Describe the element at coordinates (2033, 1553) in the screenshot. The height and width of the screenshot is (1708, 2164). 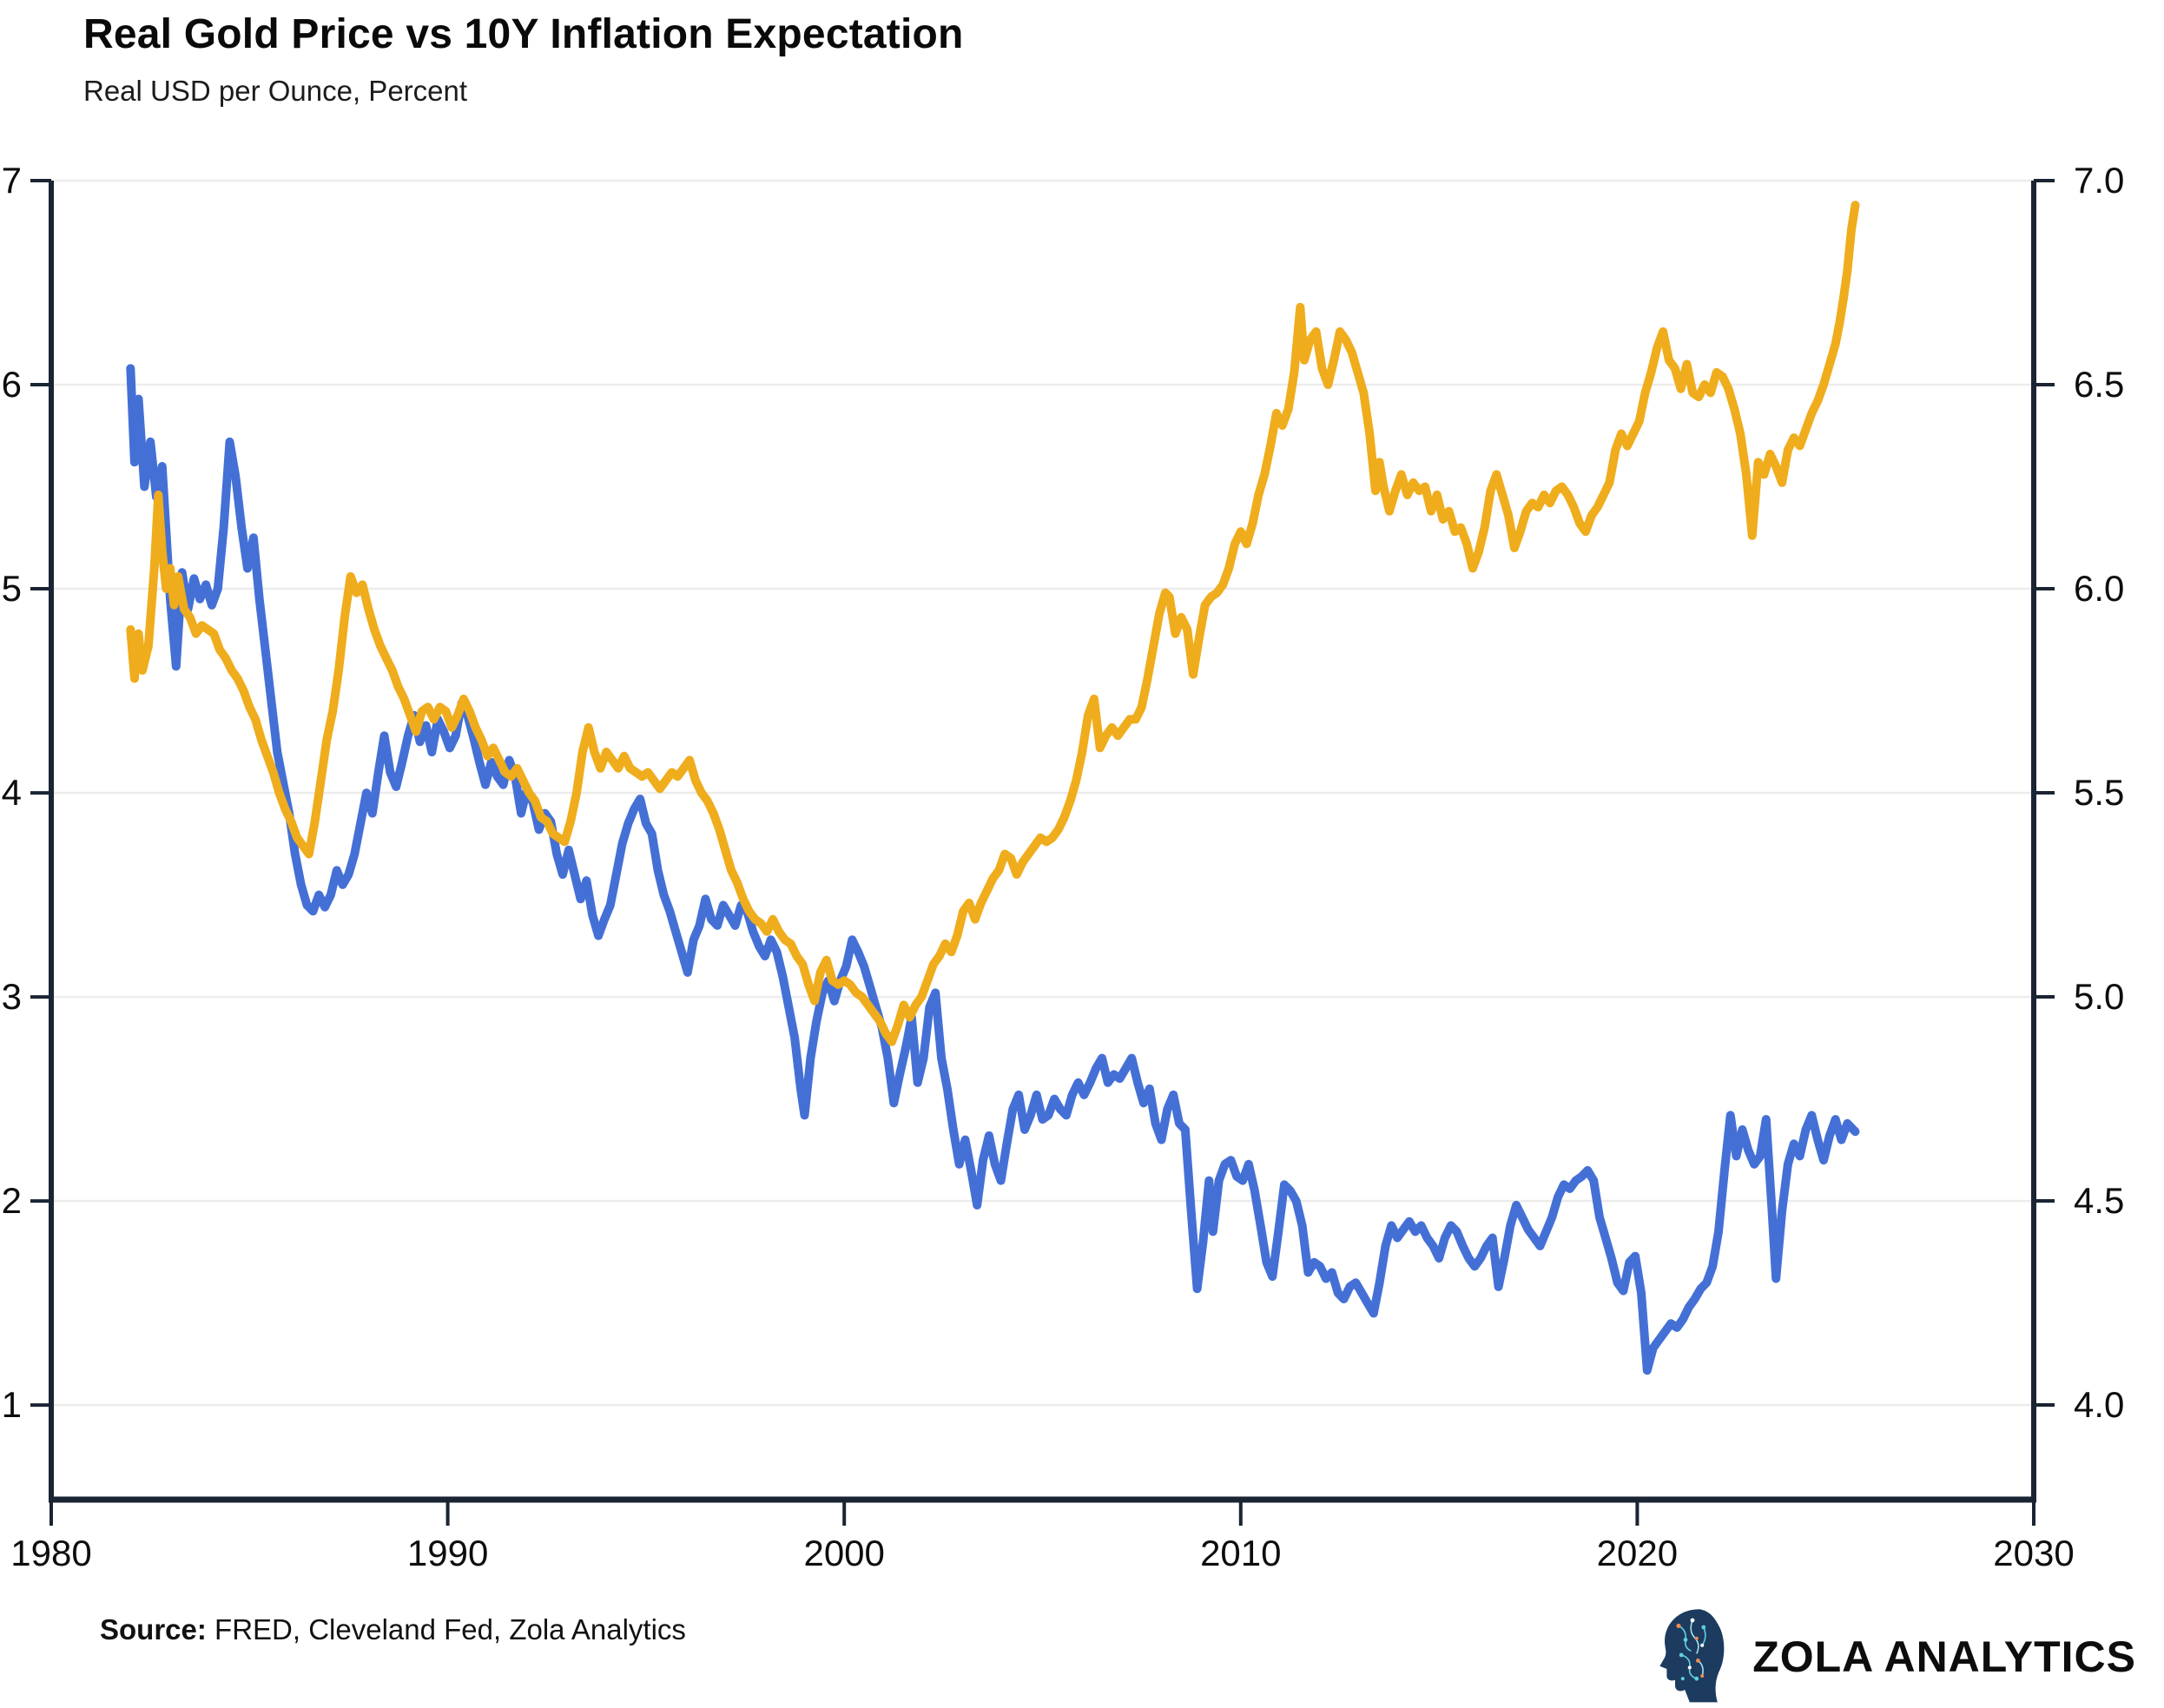
I see `x-tick-label: 2030` at that location.